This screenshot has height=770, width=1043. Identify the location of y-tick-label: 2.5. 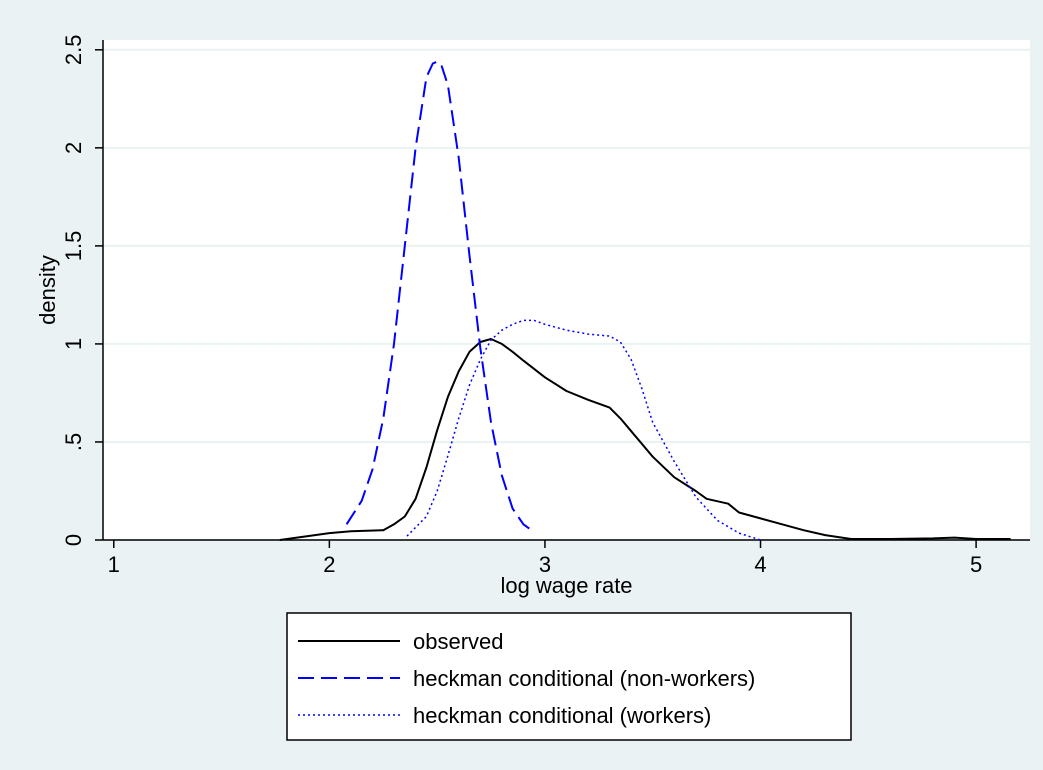
(73, 50).